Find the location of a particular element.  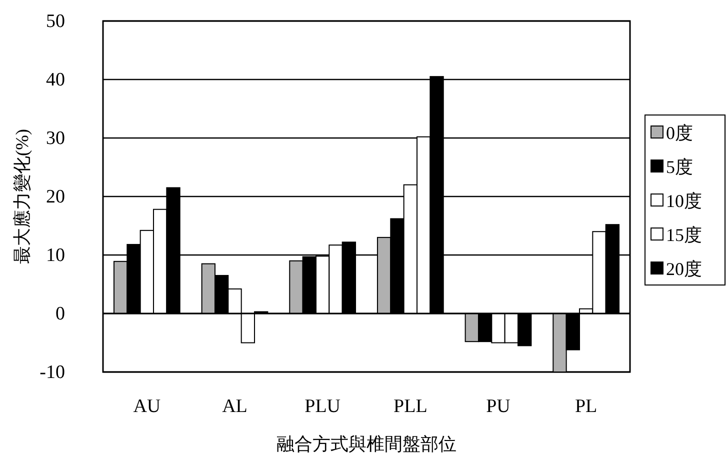

xtick: PU is located at coordinates (498, 406).